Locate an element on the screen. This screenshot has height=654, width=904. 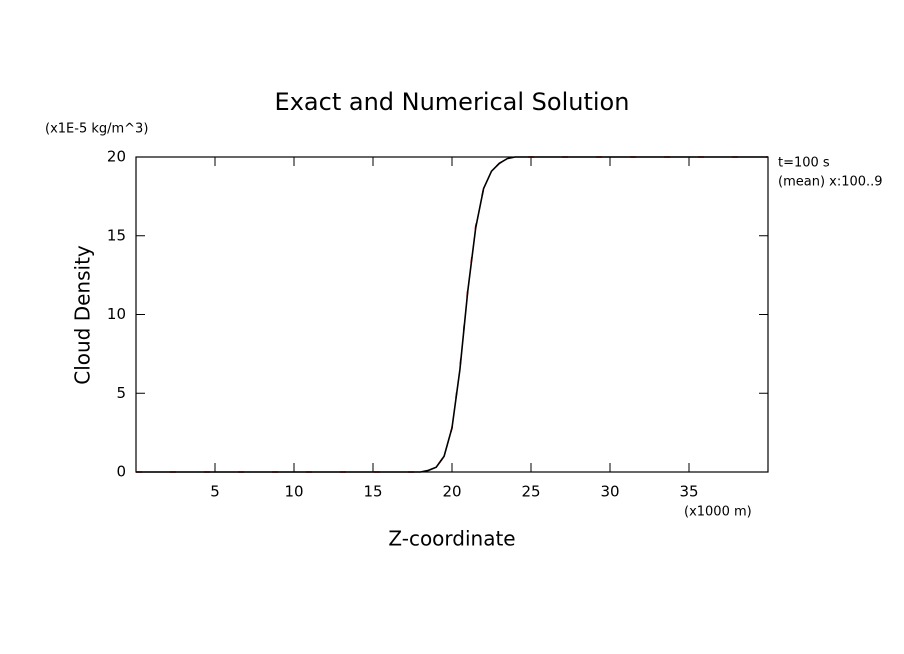
y-tick-label: 5 is located at coordinates (121, 393).